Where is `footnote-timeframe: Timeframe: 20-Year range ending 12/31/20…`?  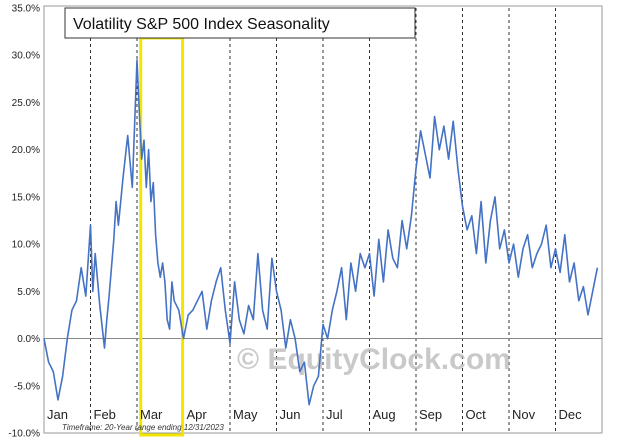
footnote-timeframe: Timeframe: 20-Year range ending 12/31/20… is located at coordinates (143, 427).